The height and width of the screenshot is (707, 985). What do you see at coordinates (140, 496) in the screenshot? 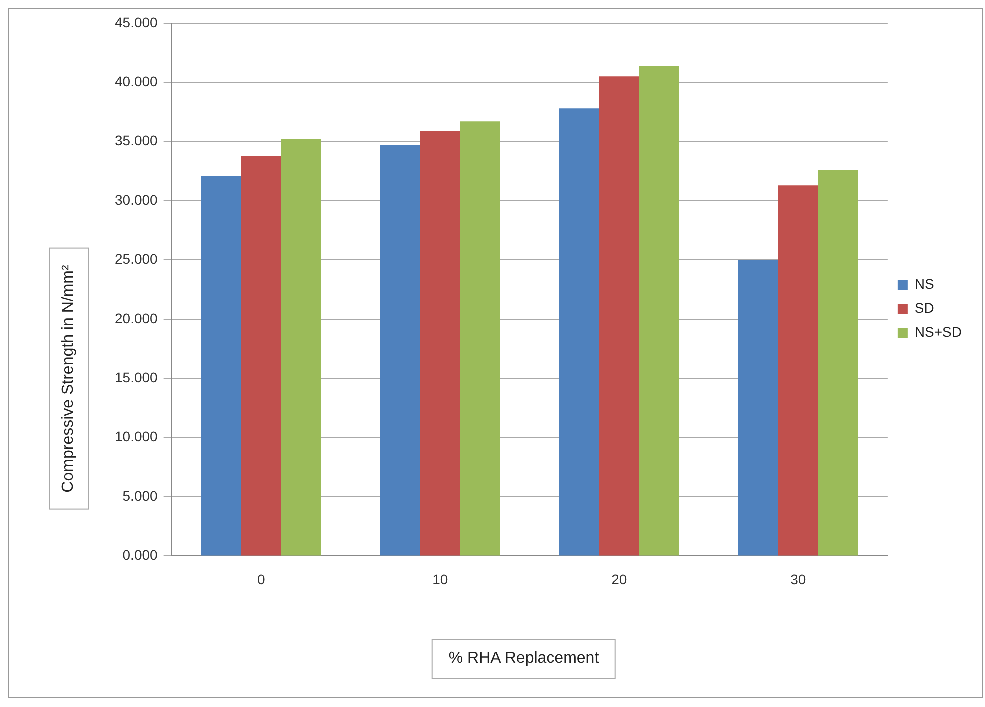
I see `y-tick-label: 5.000` at bounding box center [140, 496].